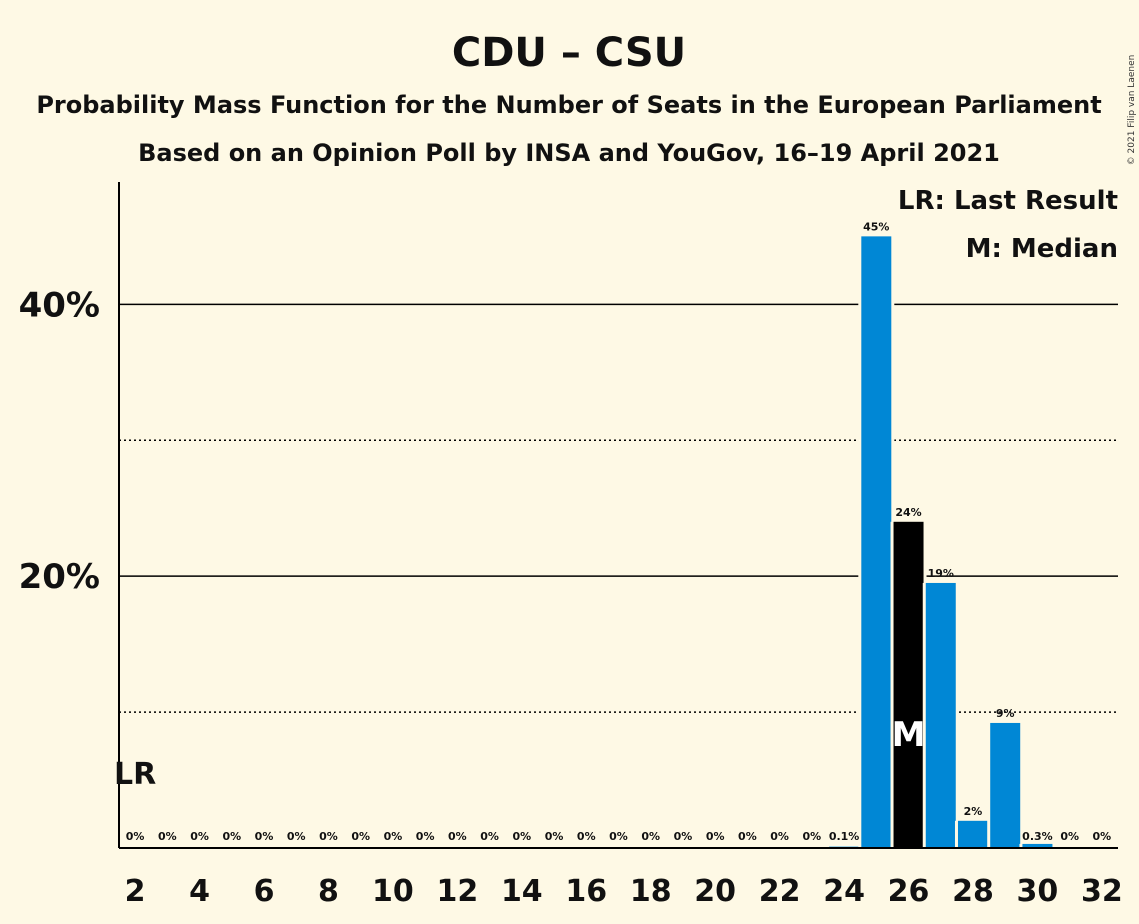 This screenshot has width=1139, height=924. Describe the element at coordinates (780, 891) in the screenshot. I see `x-tick-label: 22` at that location.